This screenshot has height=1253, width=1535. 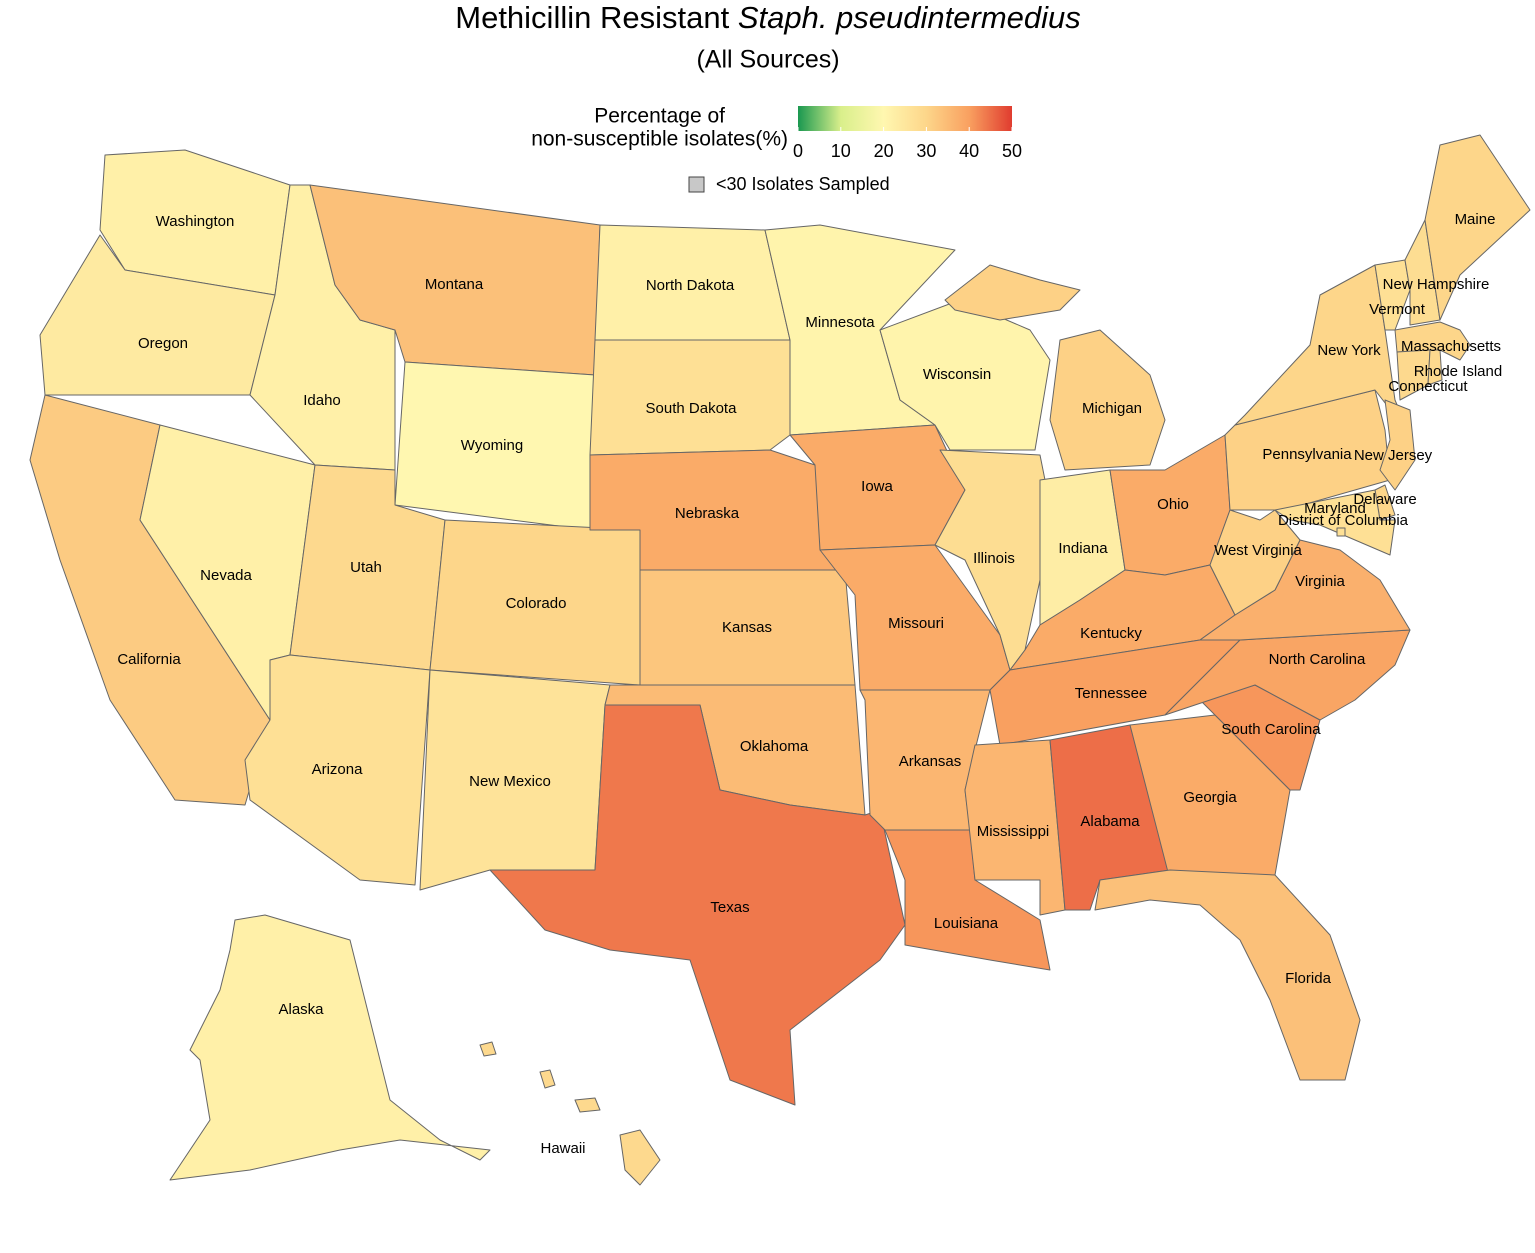 I want to click on state-label: Rhode Island, so click(x=1458, y=371).